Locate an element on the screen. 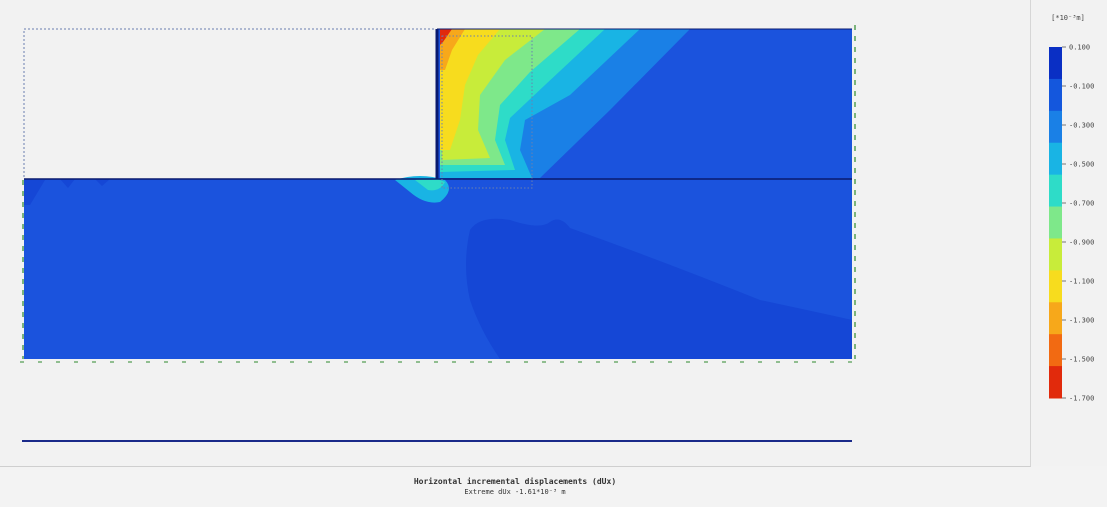  legend-tick-label: -0.900 is located at coordinates (1081, 243).